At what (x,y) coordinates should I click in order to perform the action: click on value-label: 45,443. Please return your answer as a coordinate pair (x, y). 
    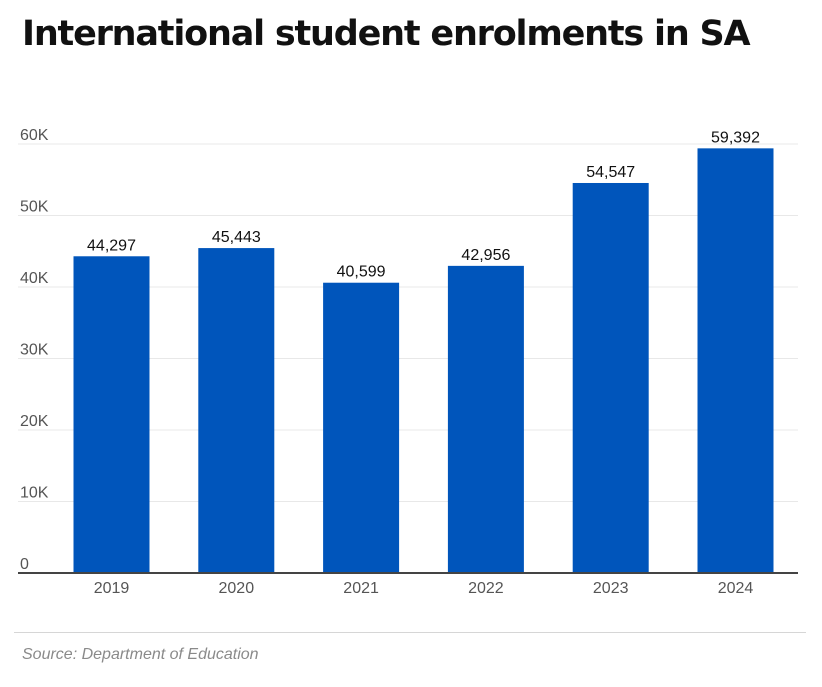
    Looking at the image, I should click on (236, 237).